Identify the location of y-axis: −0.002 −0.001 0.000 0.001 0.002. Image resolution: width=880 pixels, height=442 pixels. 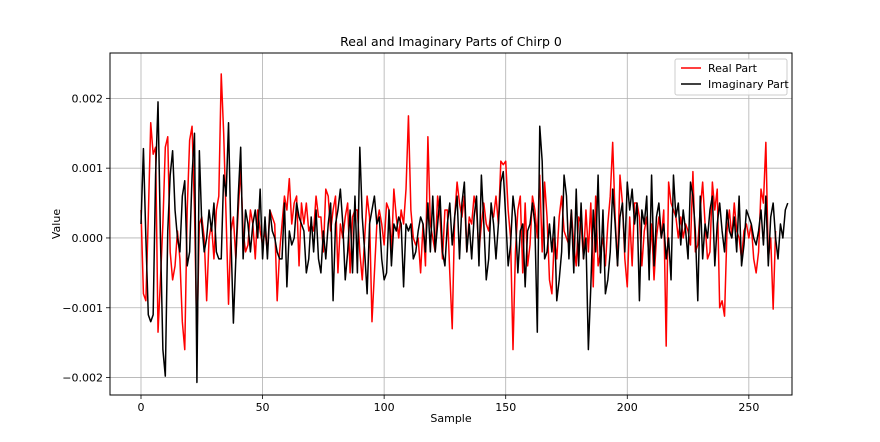
(86, 238).